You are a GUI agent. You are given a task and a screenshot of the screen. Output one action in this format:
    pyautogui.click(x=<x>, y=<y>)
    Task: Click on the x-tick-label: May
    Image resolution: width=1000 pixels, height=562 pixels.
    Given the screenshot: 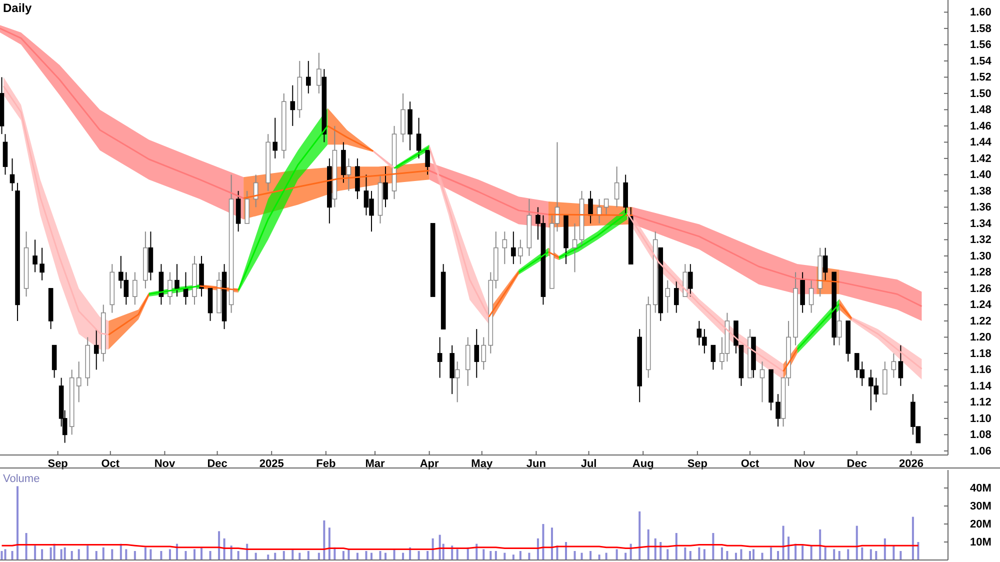 What is the action you would take?
    pyautogui.click(x=482, y=464)
    